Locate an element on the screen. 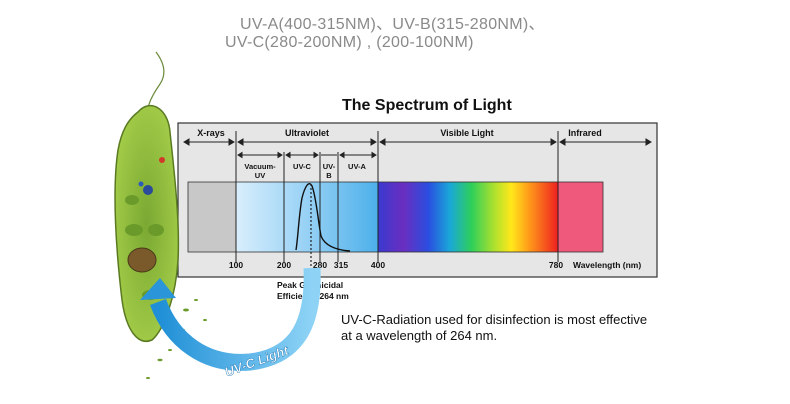  xray-band is located at coordinates (212, 217).